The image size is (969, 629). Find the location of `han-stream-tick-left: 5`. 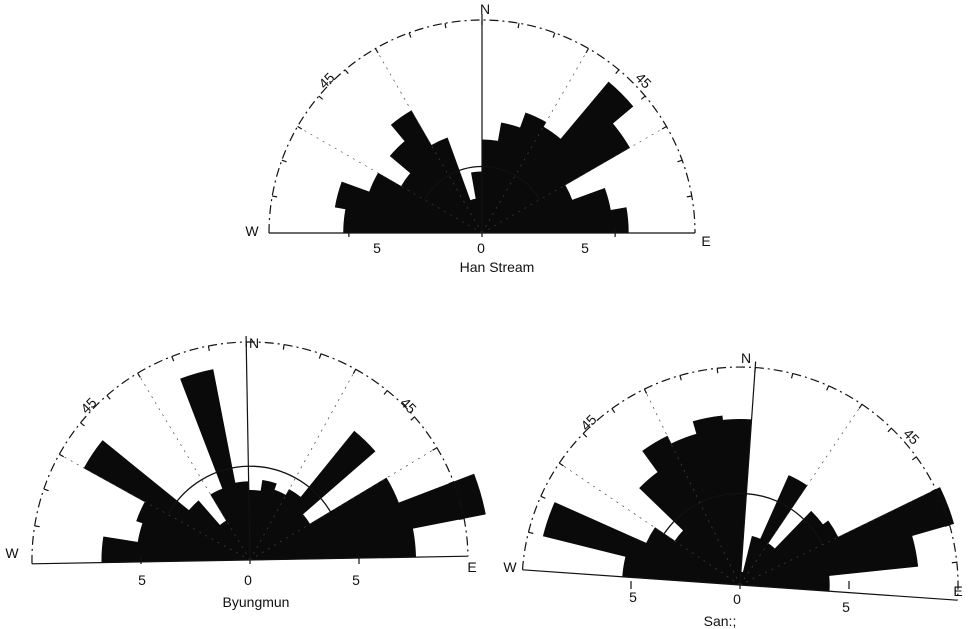

han-stream-tick-left: 5 is located at coordinates (377, 248).